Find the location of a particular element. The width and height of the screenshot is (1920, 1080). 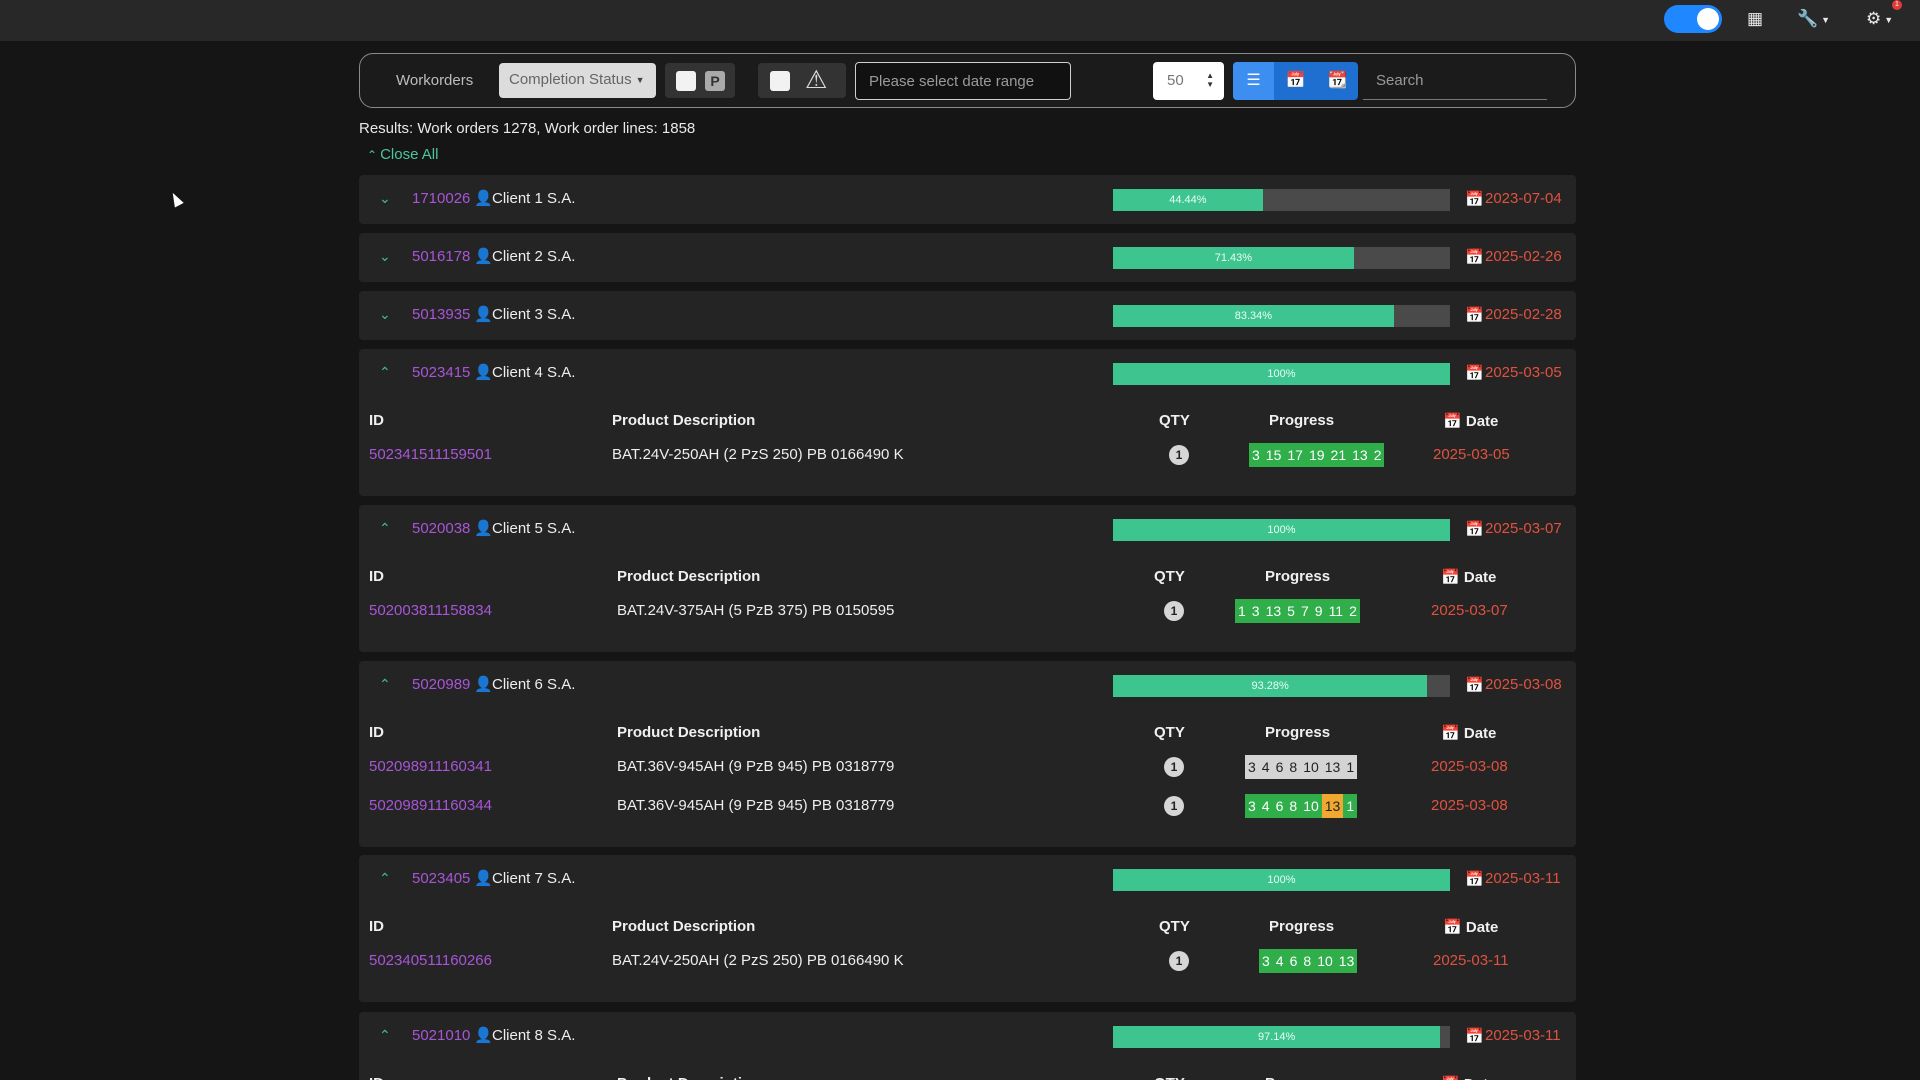

progress-steps: 1 3 13 5 7 9 11 2 is located at coordinates (1297, 611).